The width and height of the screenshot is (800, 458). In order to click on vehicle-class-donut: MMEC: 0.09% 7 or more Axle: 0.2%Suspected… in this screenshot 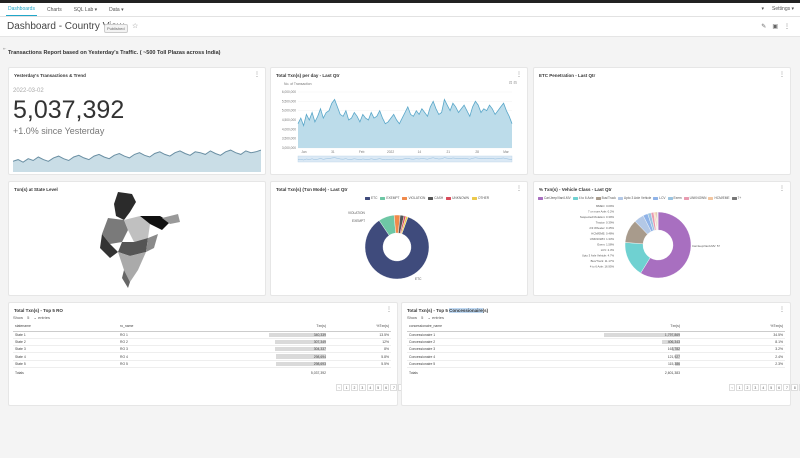, I will do `click(650, 241)`.